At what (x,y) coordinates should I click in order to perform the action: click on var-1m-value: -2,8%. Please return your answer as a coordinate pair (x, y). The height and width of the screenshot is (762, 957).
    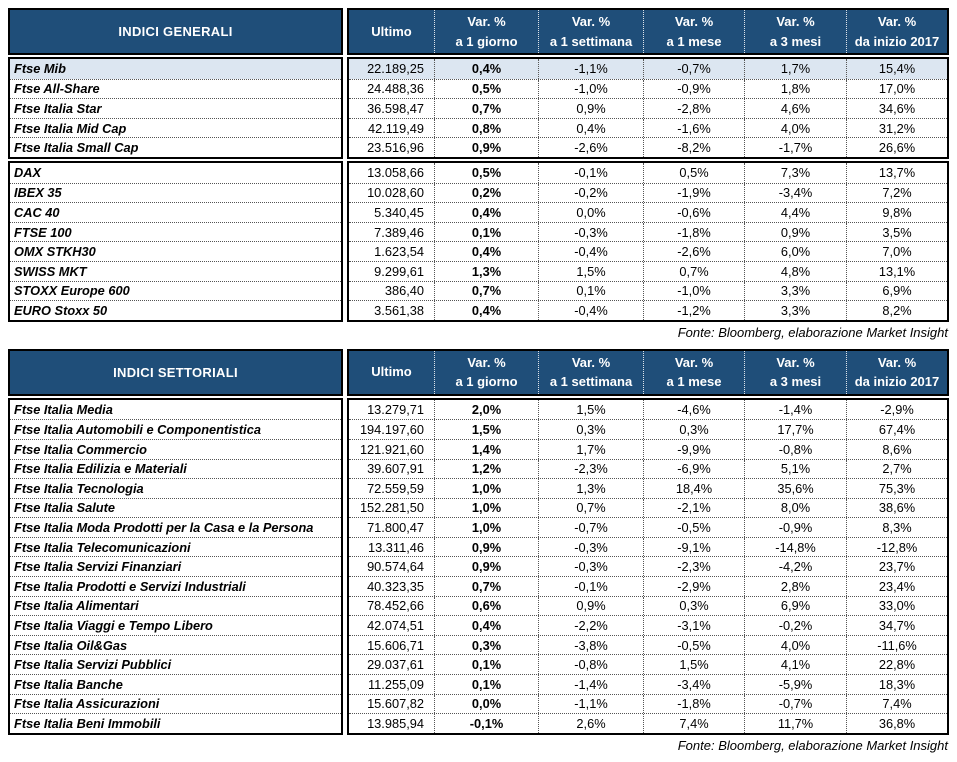
    Looking at the image, I should click on (693, 108).